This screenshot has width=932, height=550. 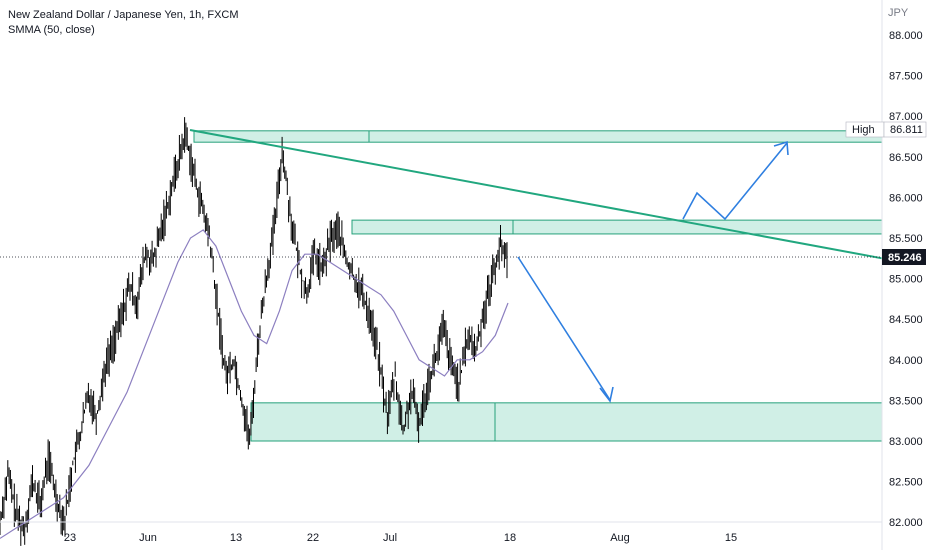 What do you see at coordinates (906, 117) in the screenshot?
I see `y-tick-label: 87.000` at bounding box center [906, 117].